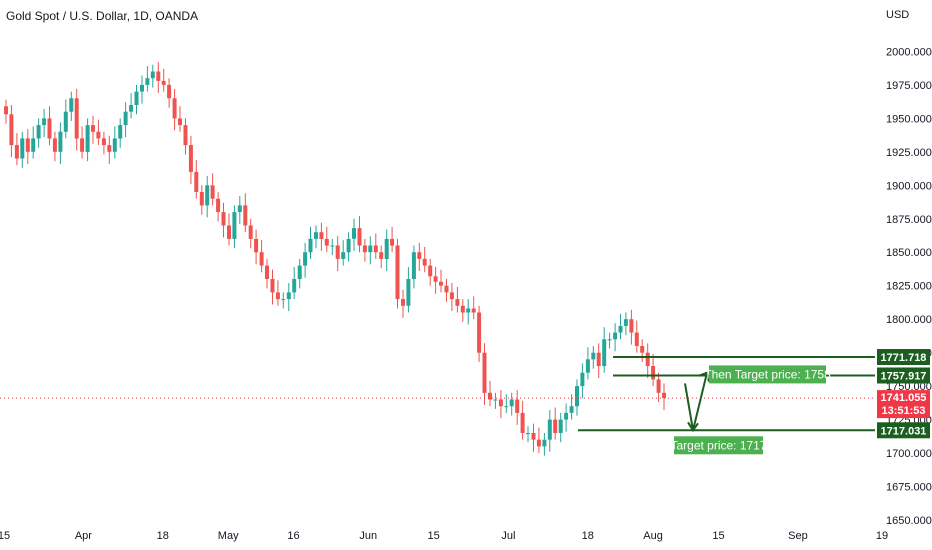 The height and width of the screenshot is (550, 932). What do you see at coordinates (653, 536) in the screenshot?
I see `x-tick-label: Aug` at bounding box center [653, 536].